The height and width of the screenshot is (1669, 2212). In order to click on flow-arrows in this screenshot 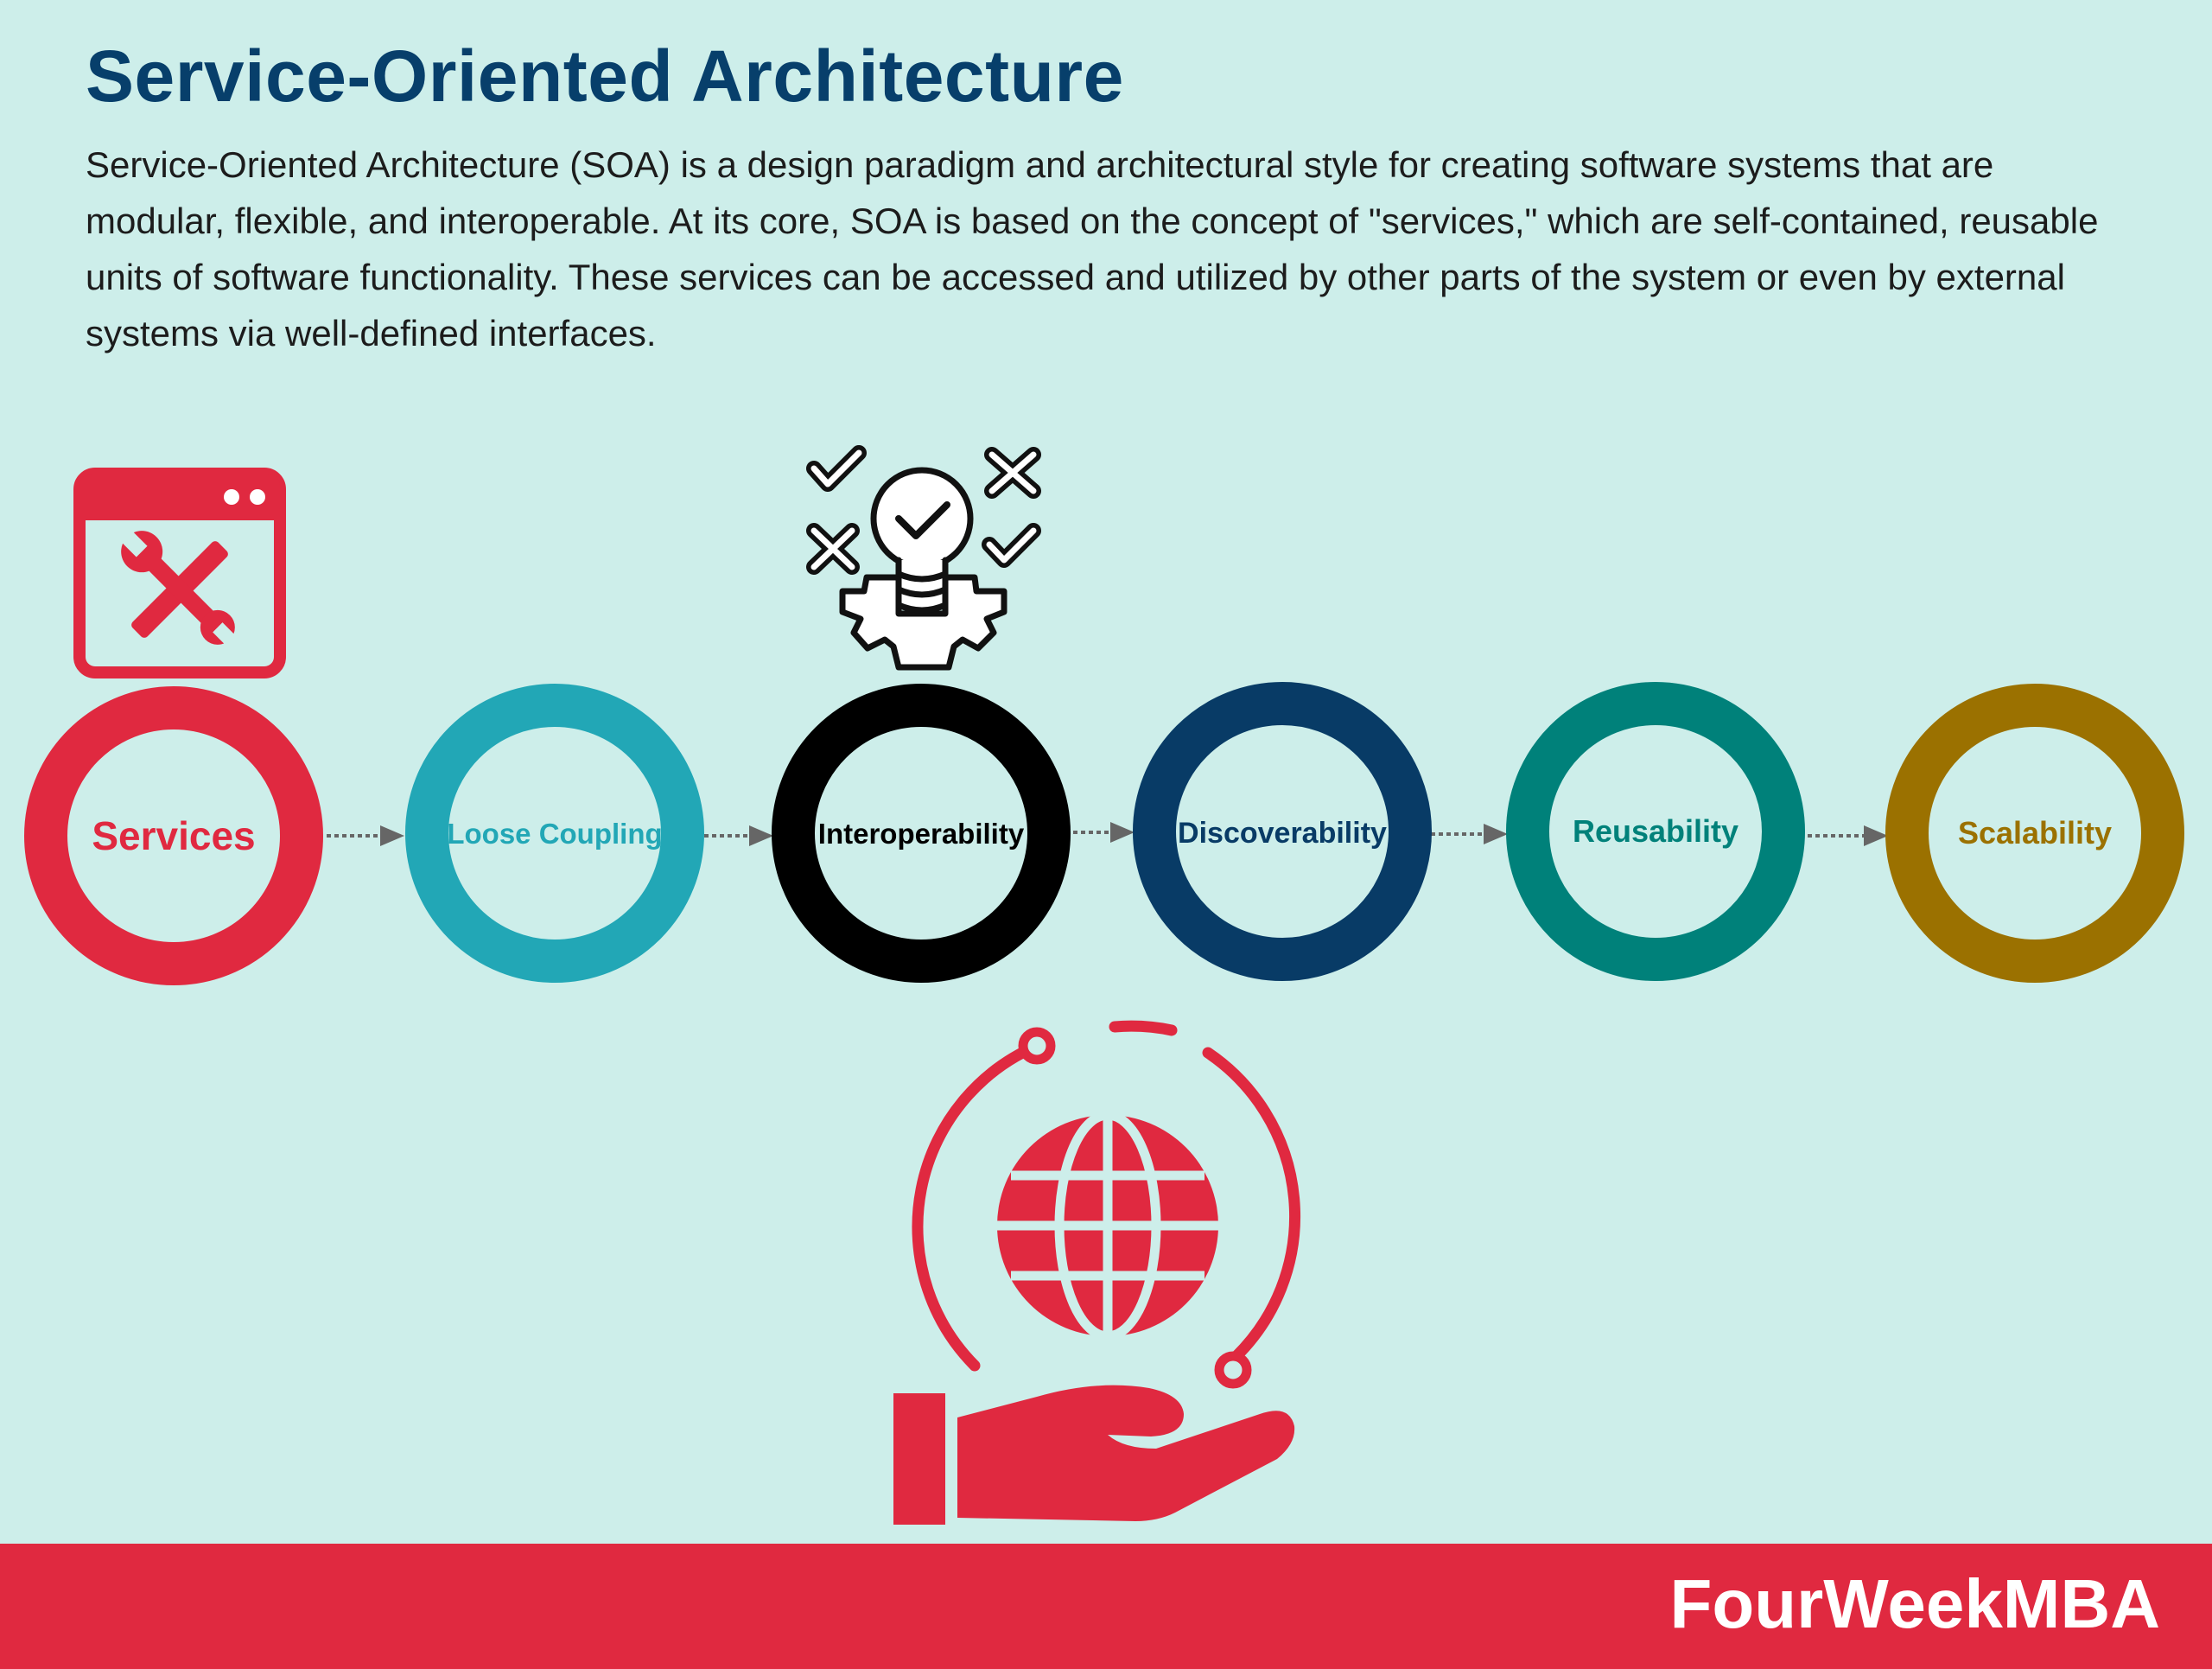, I will do `click(1107, 834)`.